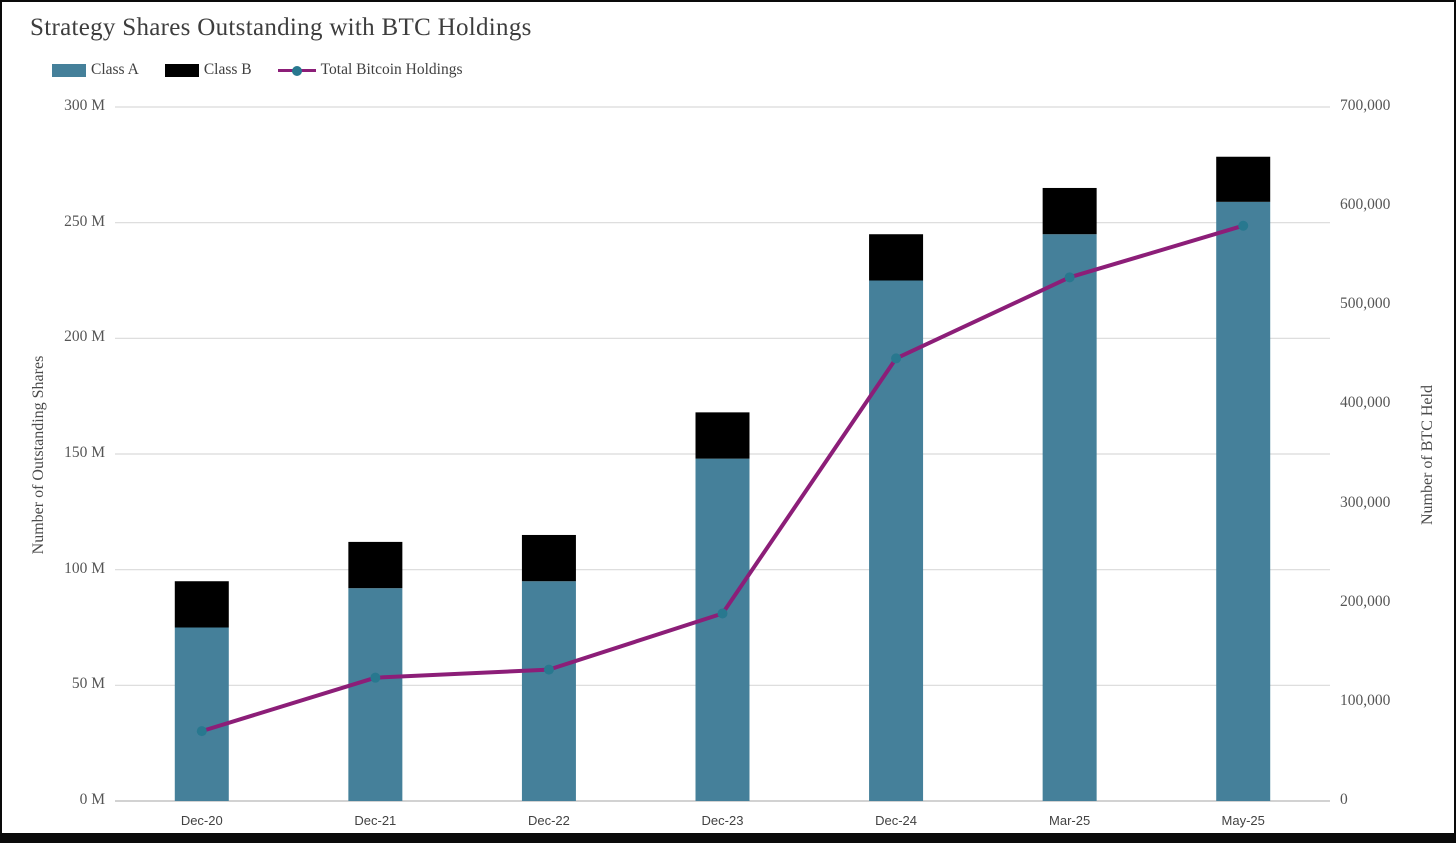  What do you see at coordinates (84, 452) in the screenshot?
I see `left-axis-tick-label: 150 M` at bounding box center [84, 452].